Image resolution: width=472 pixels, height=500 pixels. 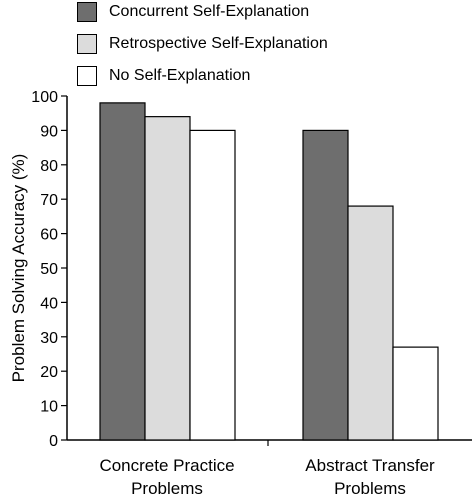 I want to click on y-tick-label: 60, so click(x=49, y=235).